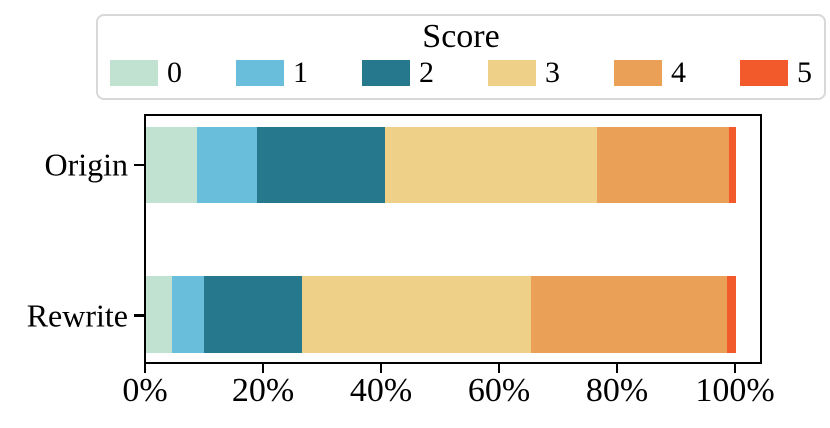 The image size is (830, 428). Describe the element at coordinates (461, 73) in the screenshot. I see `legend-items: 0 1 2 3 4 5` at that location.